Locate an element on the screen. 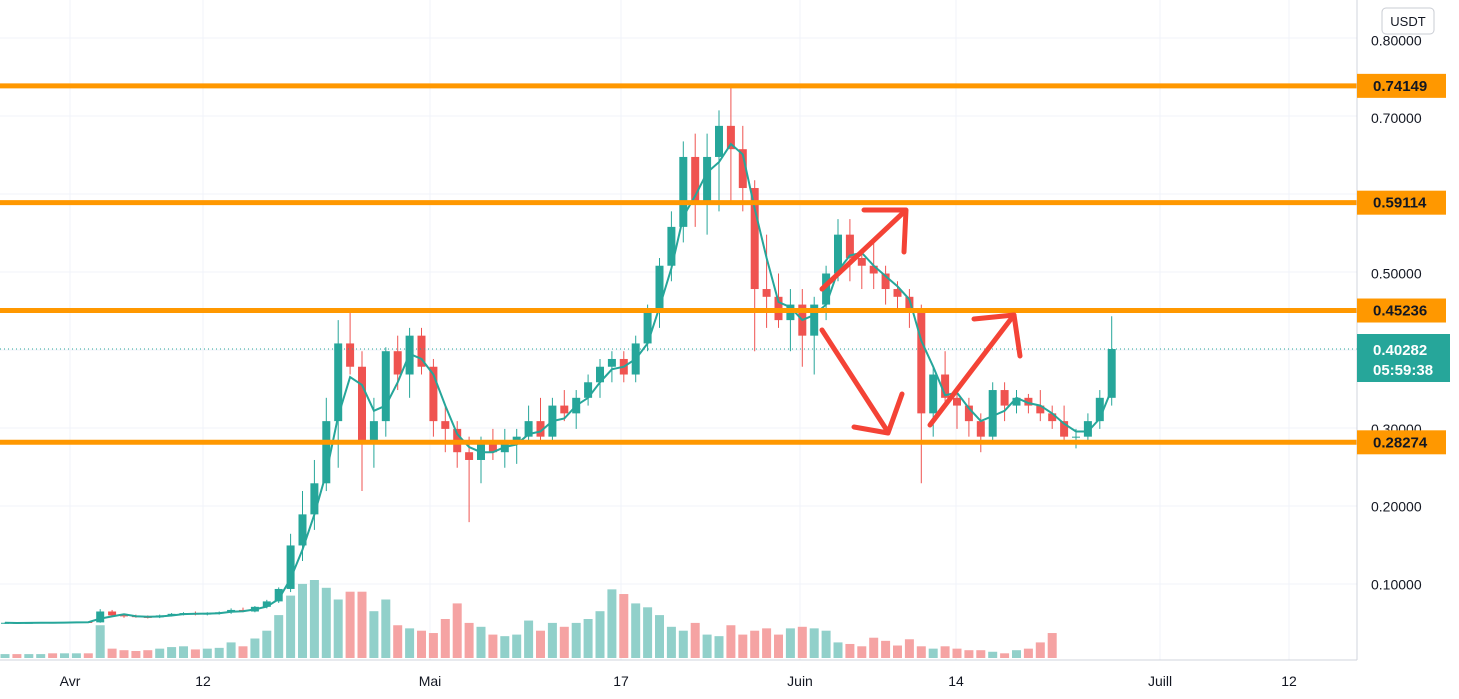 This screenshot has width=1459, height=699. level-label-text: 0.28274 is located at coordinates (1400, 442).